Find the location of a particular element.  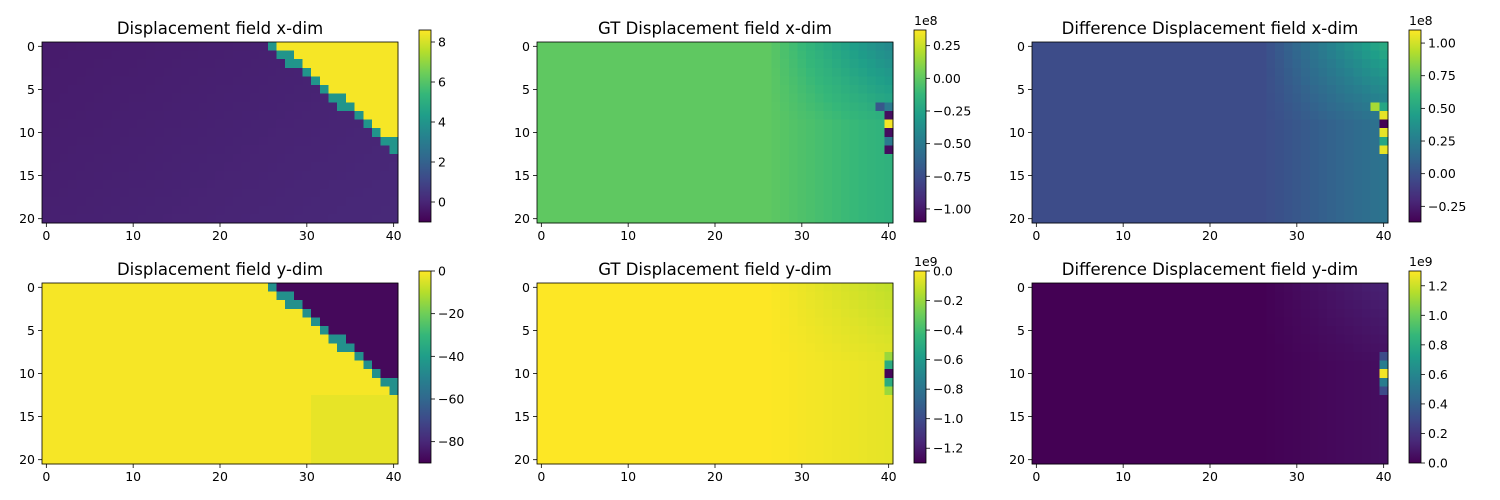

x-tick-label: 0 is located at coordinates (541, 476).